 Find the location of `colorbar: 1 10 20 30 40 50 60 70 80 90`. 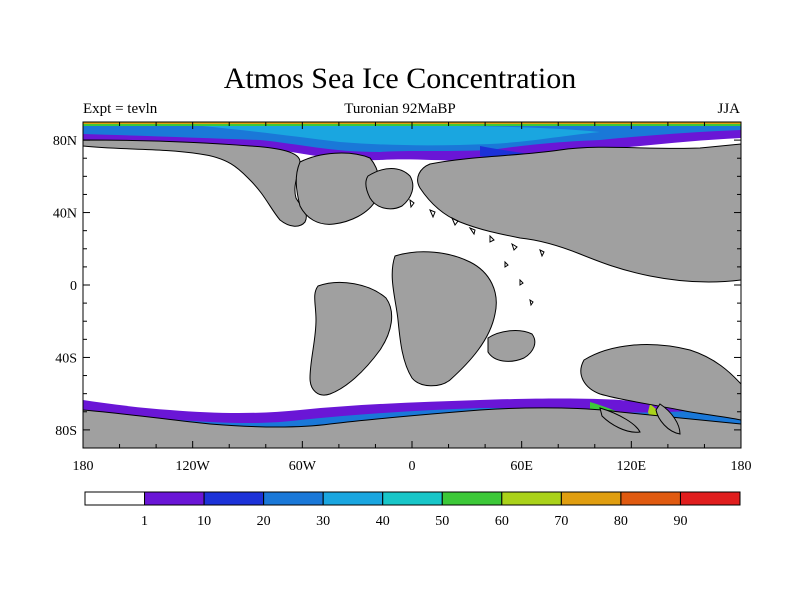

colorbar: 1 10 20 30 40 50 60 70 80 90 is located at coordinates (412, 510).